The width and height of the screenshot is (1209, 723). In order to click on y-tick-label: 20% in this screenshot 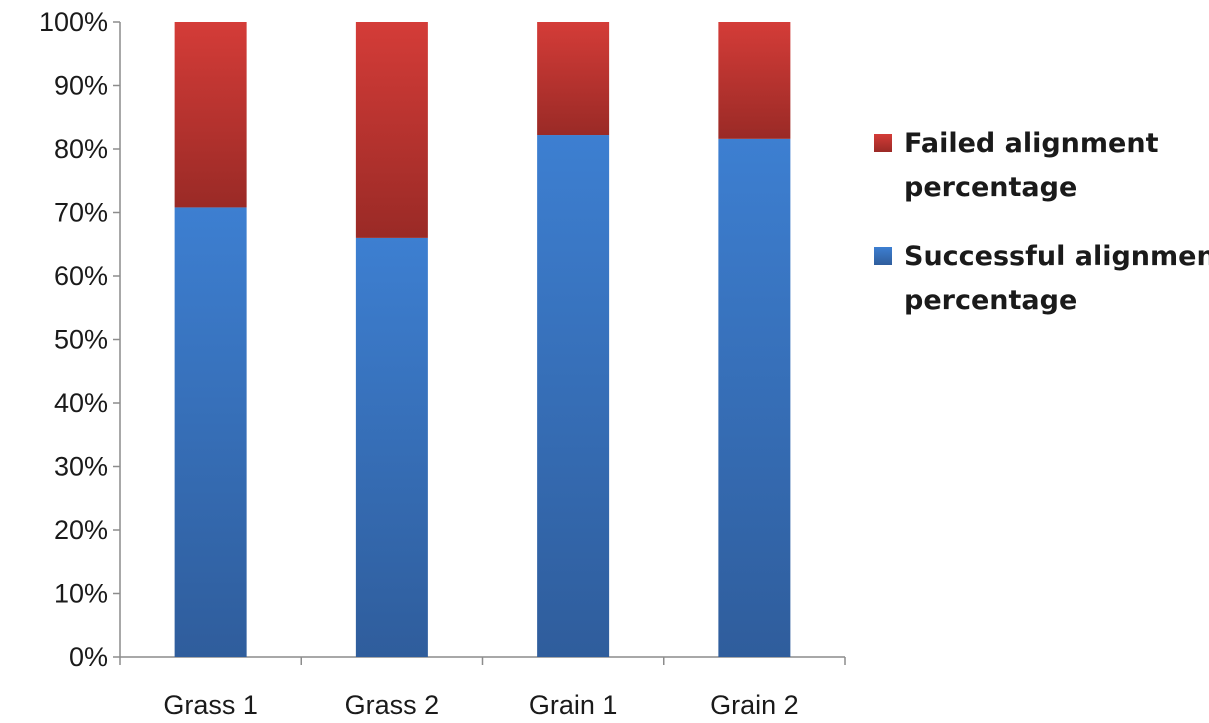, I will do `click(81, 530)`.